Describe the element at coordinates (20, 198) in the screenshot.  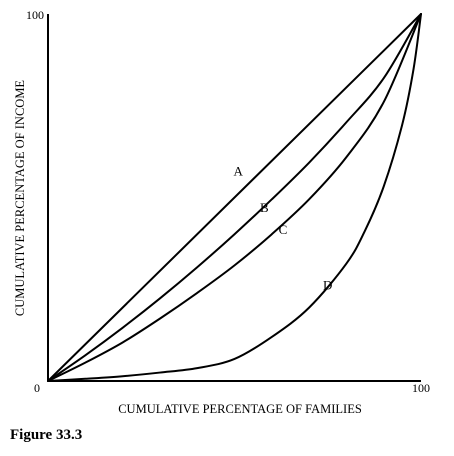
I see `y-axis-label: CUMULATIVE PERCENTAGE OF INCOME` at that location.